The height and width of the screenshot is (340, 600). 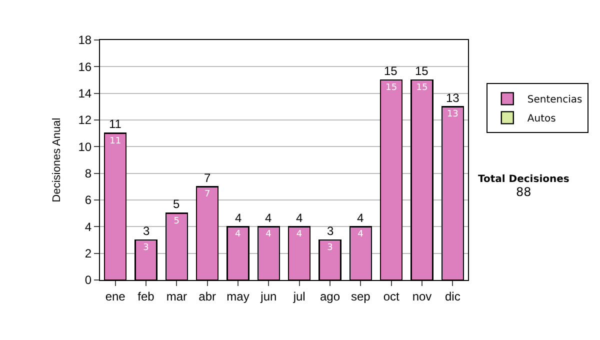 What do you see at coordinates (541, 119) in the screenshot?
I see `legend-label: Autos` at bounding box center [541, 119].